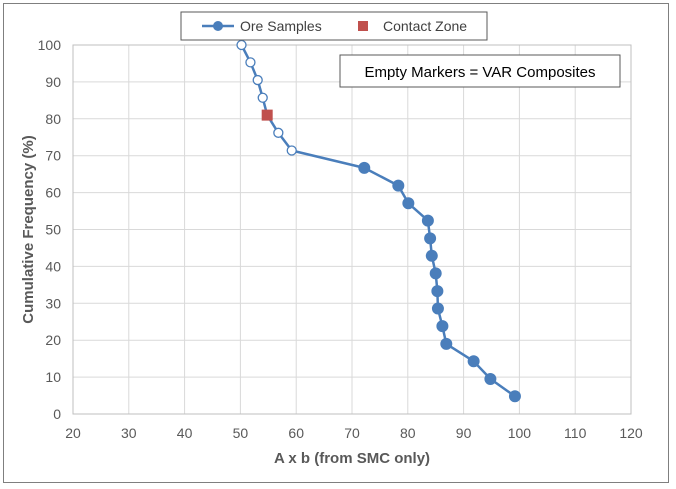  I want to click on x-axis: 20 30 40 50 60 70 80 90 100 110 120, so click(354, 433).